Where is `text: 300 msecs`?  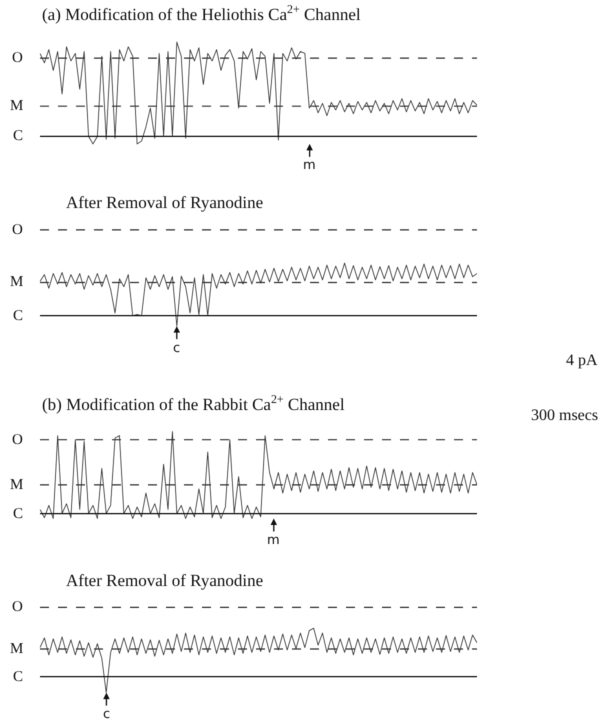 text: 300 msecs is located at coordinates (564, 415).